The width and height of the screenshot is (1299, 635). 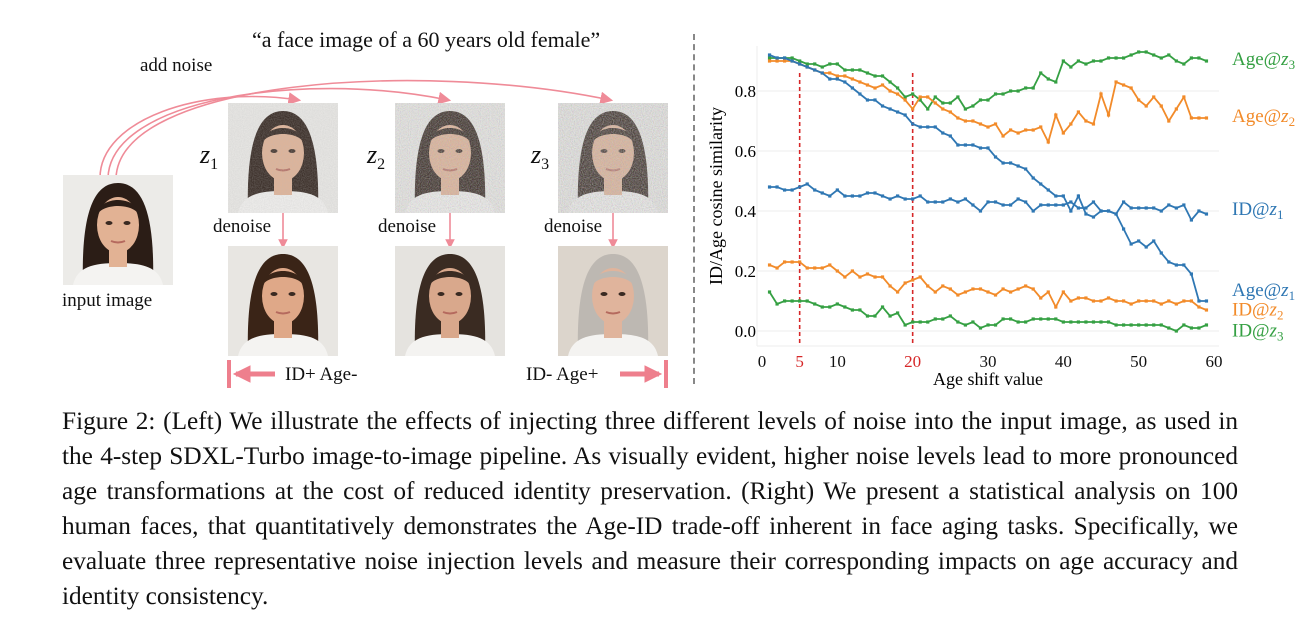 I want to click on x-tick-label: 30, so click(x=988, y=361).